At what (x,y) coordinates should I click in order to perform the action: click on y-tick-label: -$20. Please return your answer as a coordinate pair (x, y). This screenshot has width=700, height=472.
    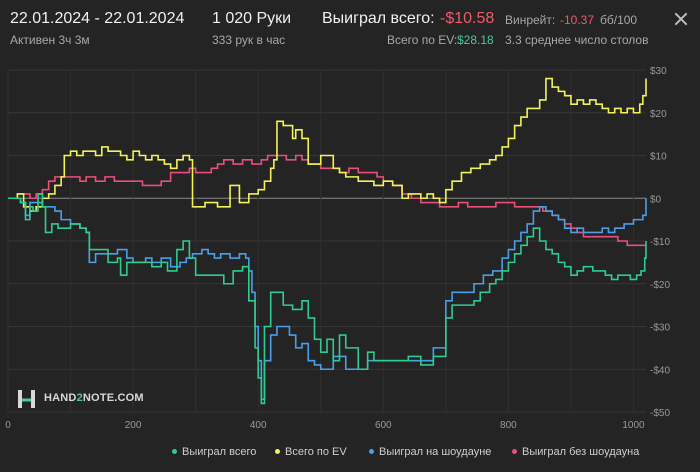
    Looking at the image, I should click on (660, 285).